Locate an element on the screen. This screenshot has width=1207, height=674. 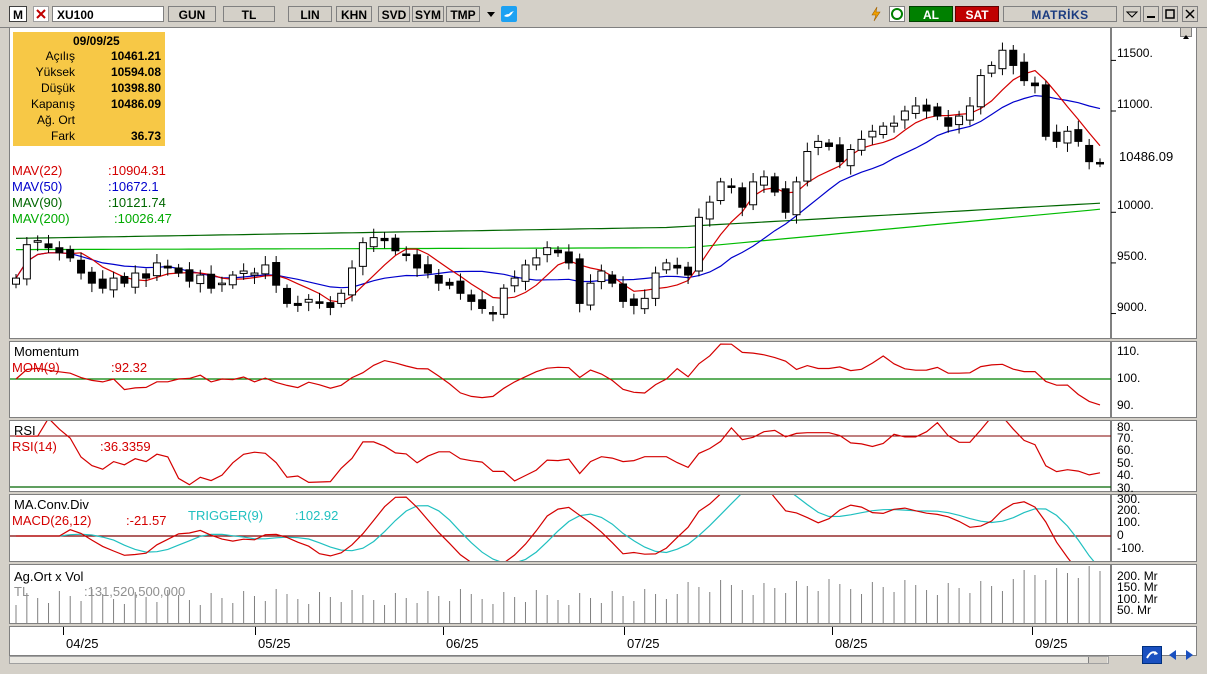
toolbar-button-tl: TL is located at coordinates (249, 14).